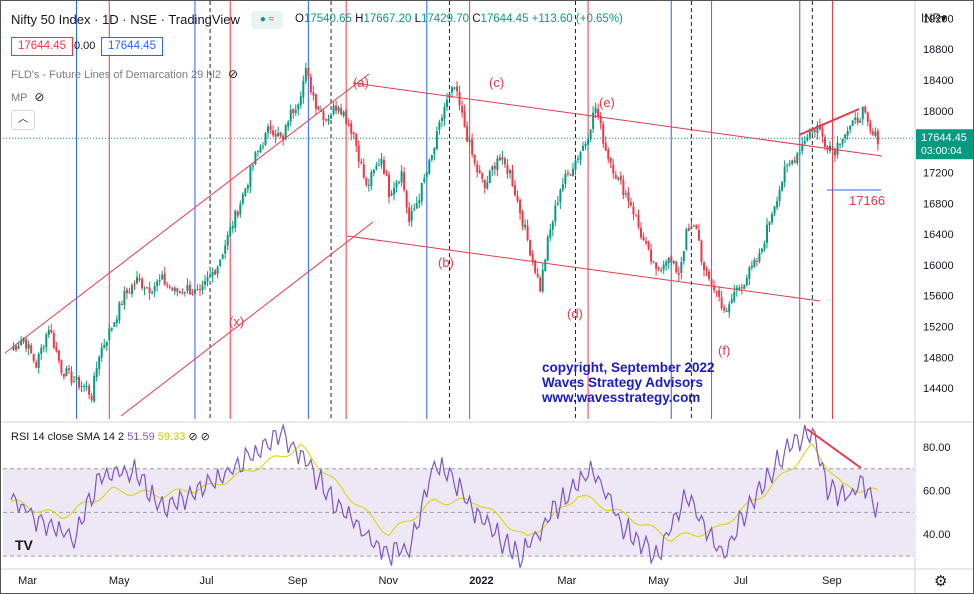 The image size is (974, 594). What do you see at coordinates (143, 19) in the screenshot?
I see `exchange: NSE` at bounding box center [143, 19].